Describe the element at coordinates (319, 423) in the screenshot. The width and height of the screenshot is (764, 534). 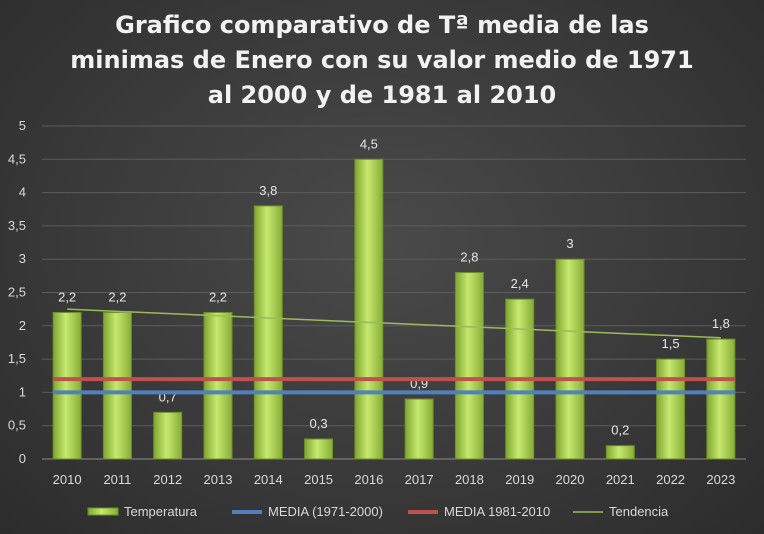
I see `data-label: 0,3` at that location.